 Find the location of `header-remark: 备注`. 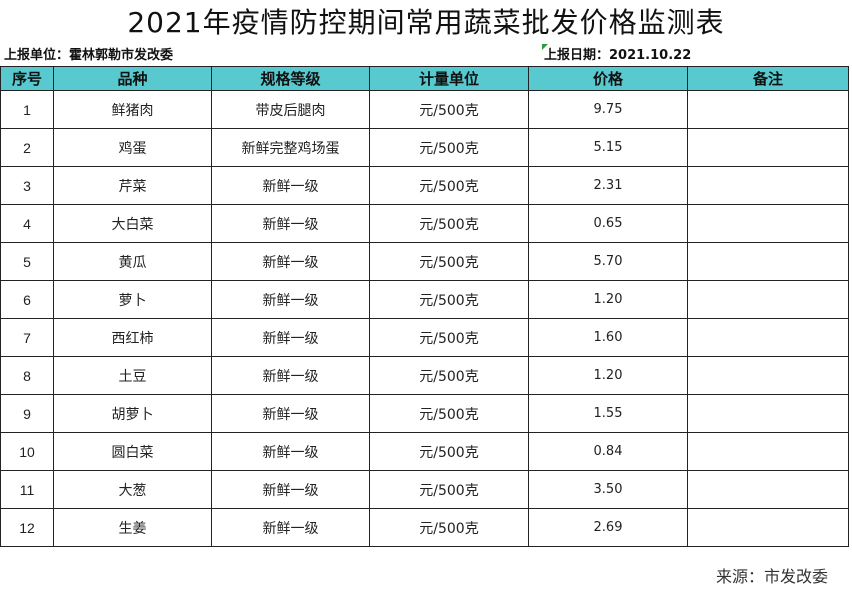

header-remark: 备注 is located at coordinates (768, 78).